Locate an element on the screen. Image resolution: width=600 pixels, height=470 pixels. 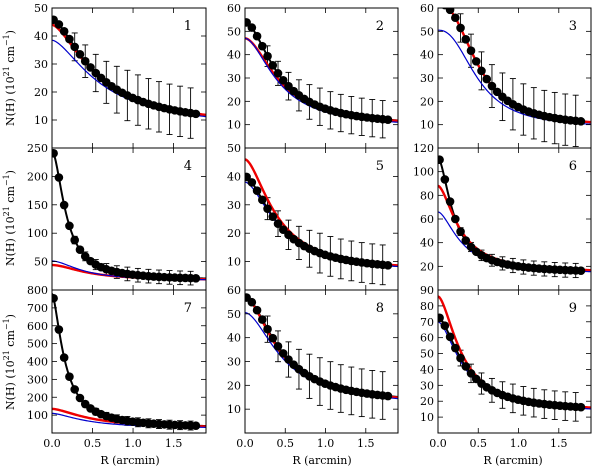
panel-7: 100 200 300 400 500 600 700 800 0.0 0.5 1.0 1.5 7 is located at coordinates (117, 367).